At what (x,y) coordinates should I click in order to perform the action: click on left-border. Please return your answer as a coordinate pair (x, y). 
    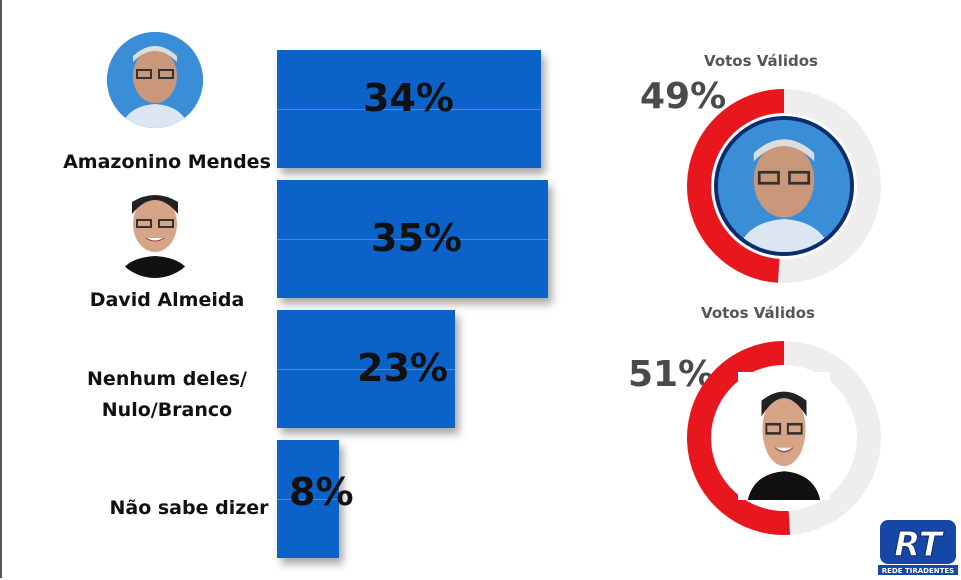
    Looking at the image, I should click on (1, 289).